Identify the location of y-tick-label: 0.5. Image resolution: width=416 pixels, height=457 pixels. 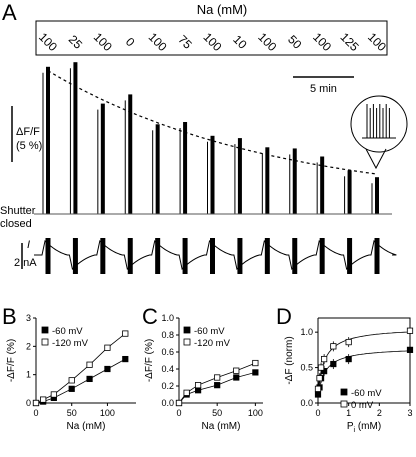
(306, 368).